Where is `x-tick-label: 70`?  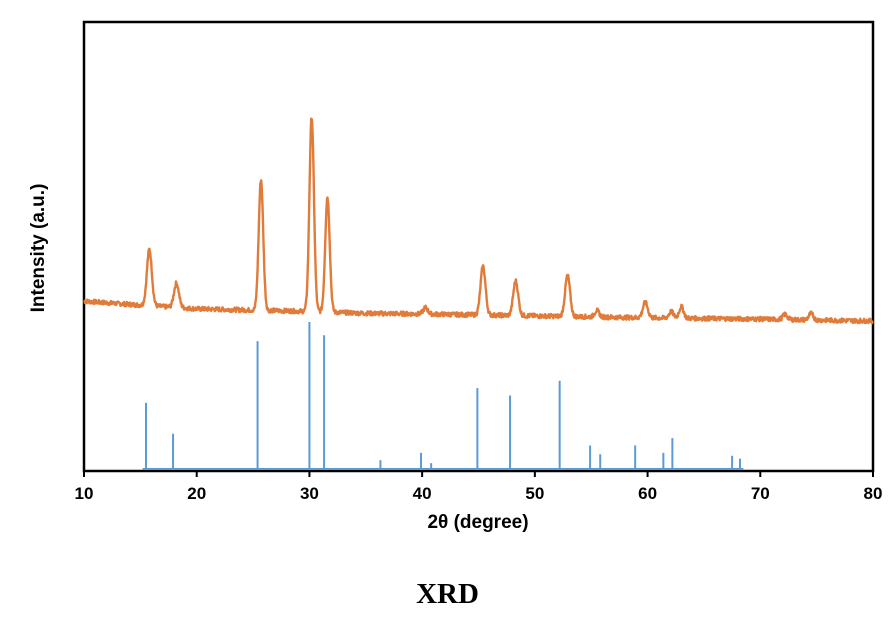 x-tick-label: 70 is located at coordinates (760, 493).